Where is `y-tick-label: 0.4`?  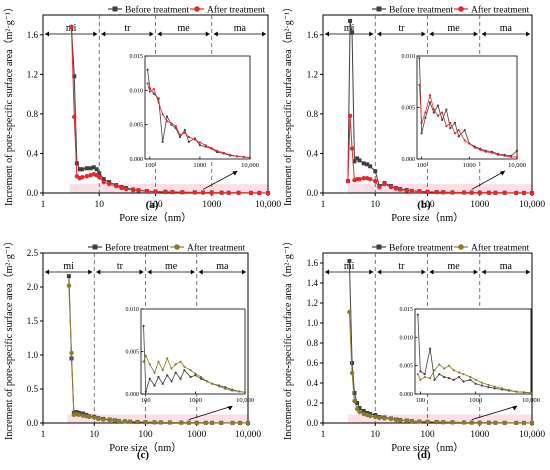 y-tick-label: 0.4 is located at coordinates (33, 153).